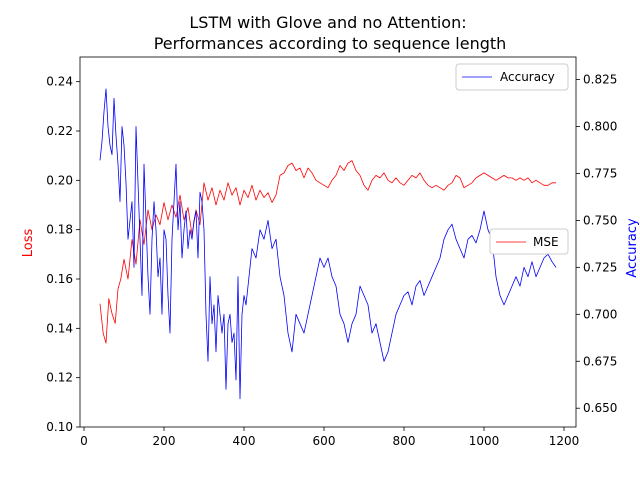 The height and width of the screenshot is (480, 640). Describe the element at coordinates (546, 242) in the screenshot. I see `legend-mse-label: MSE` at that location.